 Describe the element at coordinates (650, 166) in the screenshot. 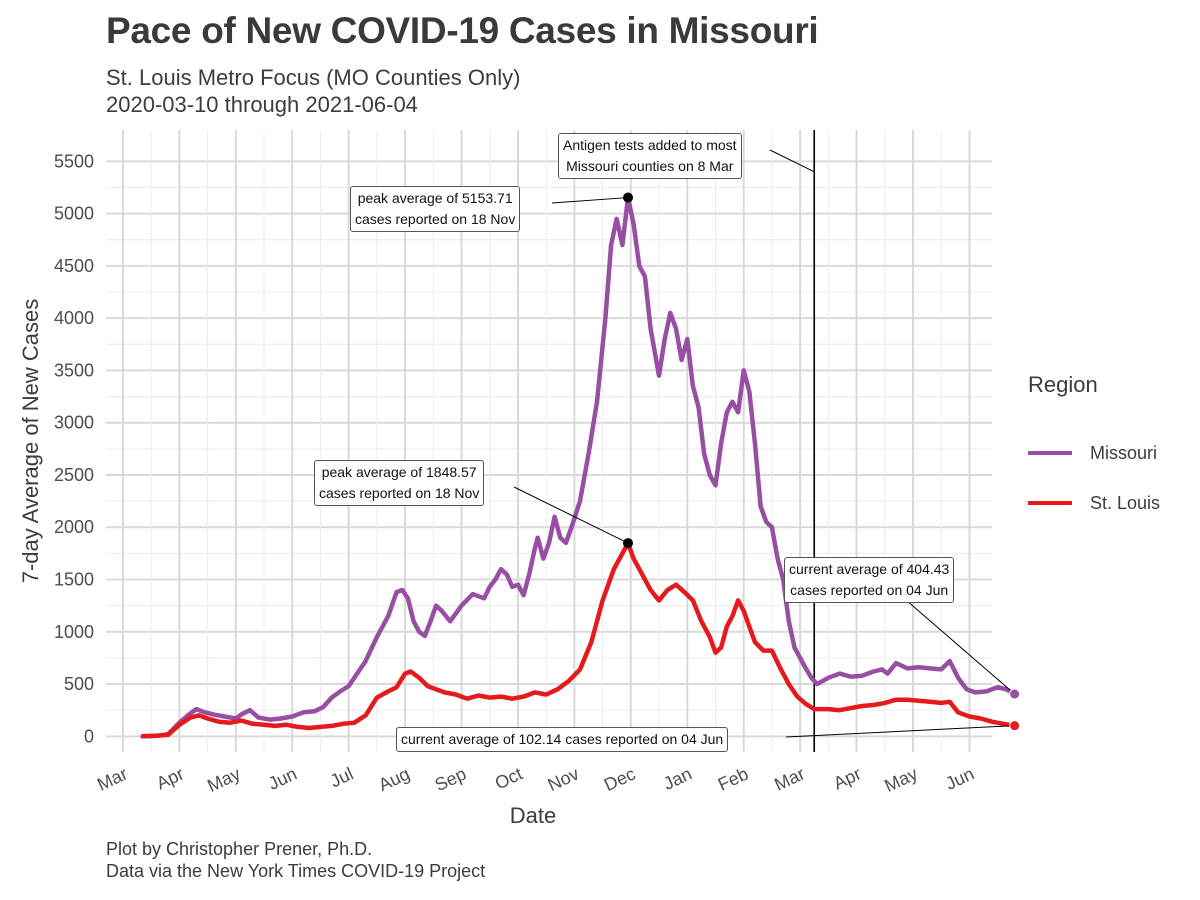

I see `antigen-annotation-line-2: Missouri counties on 8 Mar` at that location.